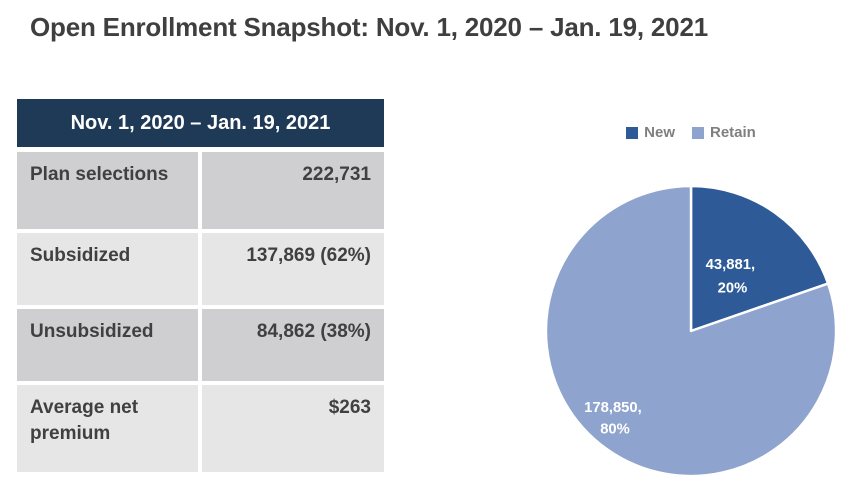 This screenshot has height=492, width=845. I want to click on table-header: Nov. 1, 2020 – Jan. 19, 2021, so click(200, 123).